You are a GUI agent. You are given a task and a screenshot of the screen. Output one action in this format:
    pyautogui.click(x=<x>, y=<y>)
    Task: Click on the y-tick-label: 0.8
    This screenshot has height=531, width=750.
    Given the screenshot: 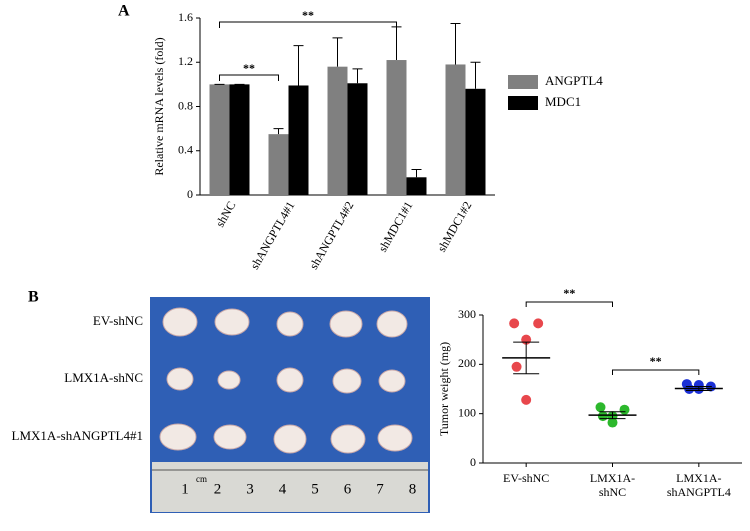 What is the action you would take?
    pyautogui.click(x=185, y=105)
    